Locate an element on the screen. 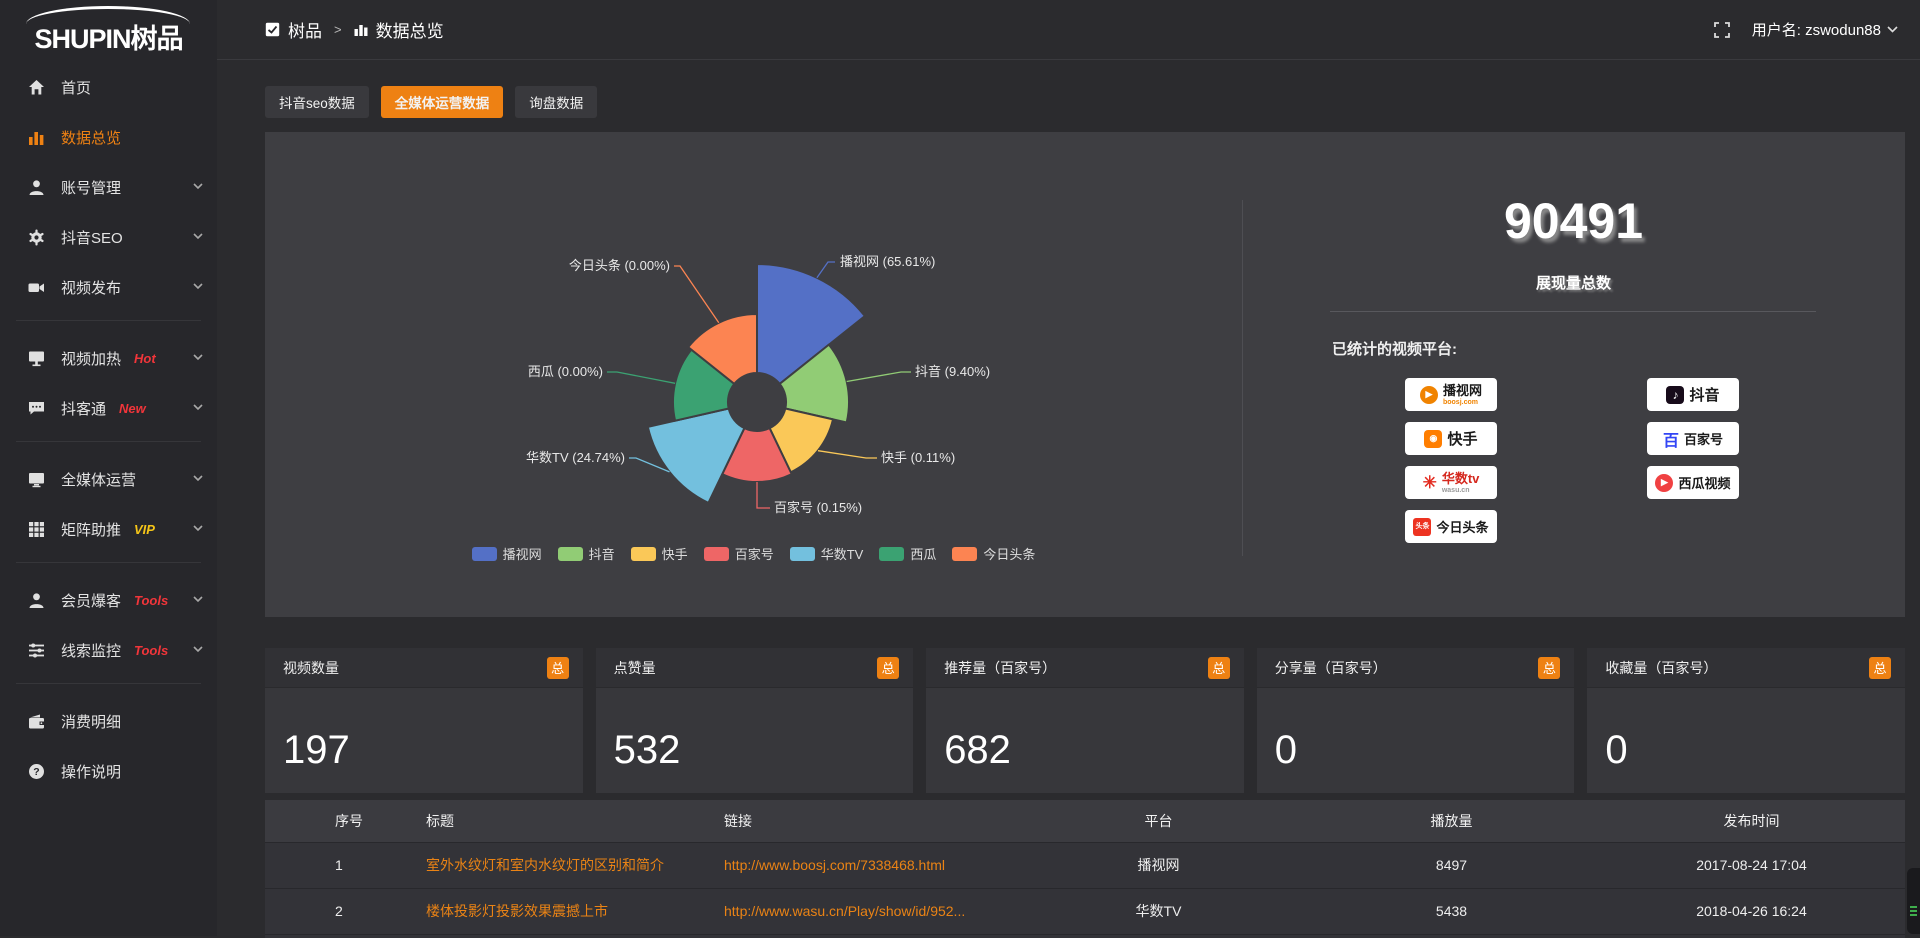 This screenshot has width=1920, height=938. platform-logo-wasu: ✳ 华数tv wasu.cn is located at coordinates (1451, 482).